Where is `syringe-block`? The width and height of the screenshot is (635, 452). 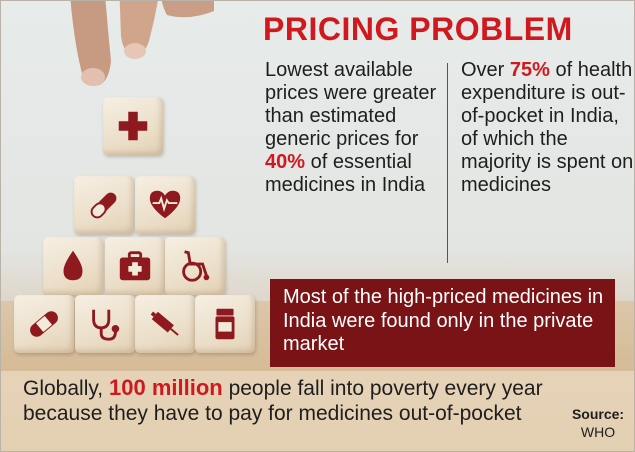
syringe-block is located at coordinates (165, 324).